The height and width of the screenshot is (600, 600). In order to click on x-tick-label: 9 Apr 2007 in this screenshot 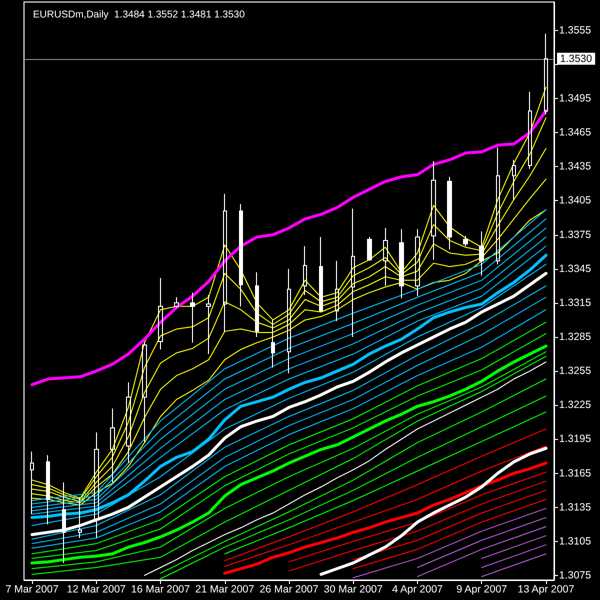, I will do `click(482, 590)`.